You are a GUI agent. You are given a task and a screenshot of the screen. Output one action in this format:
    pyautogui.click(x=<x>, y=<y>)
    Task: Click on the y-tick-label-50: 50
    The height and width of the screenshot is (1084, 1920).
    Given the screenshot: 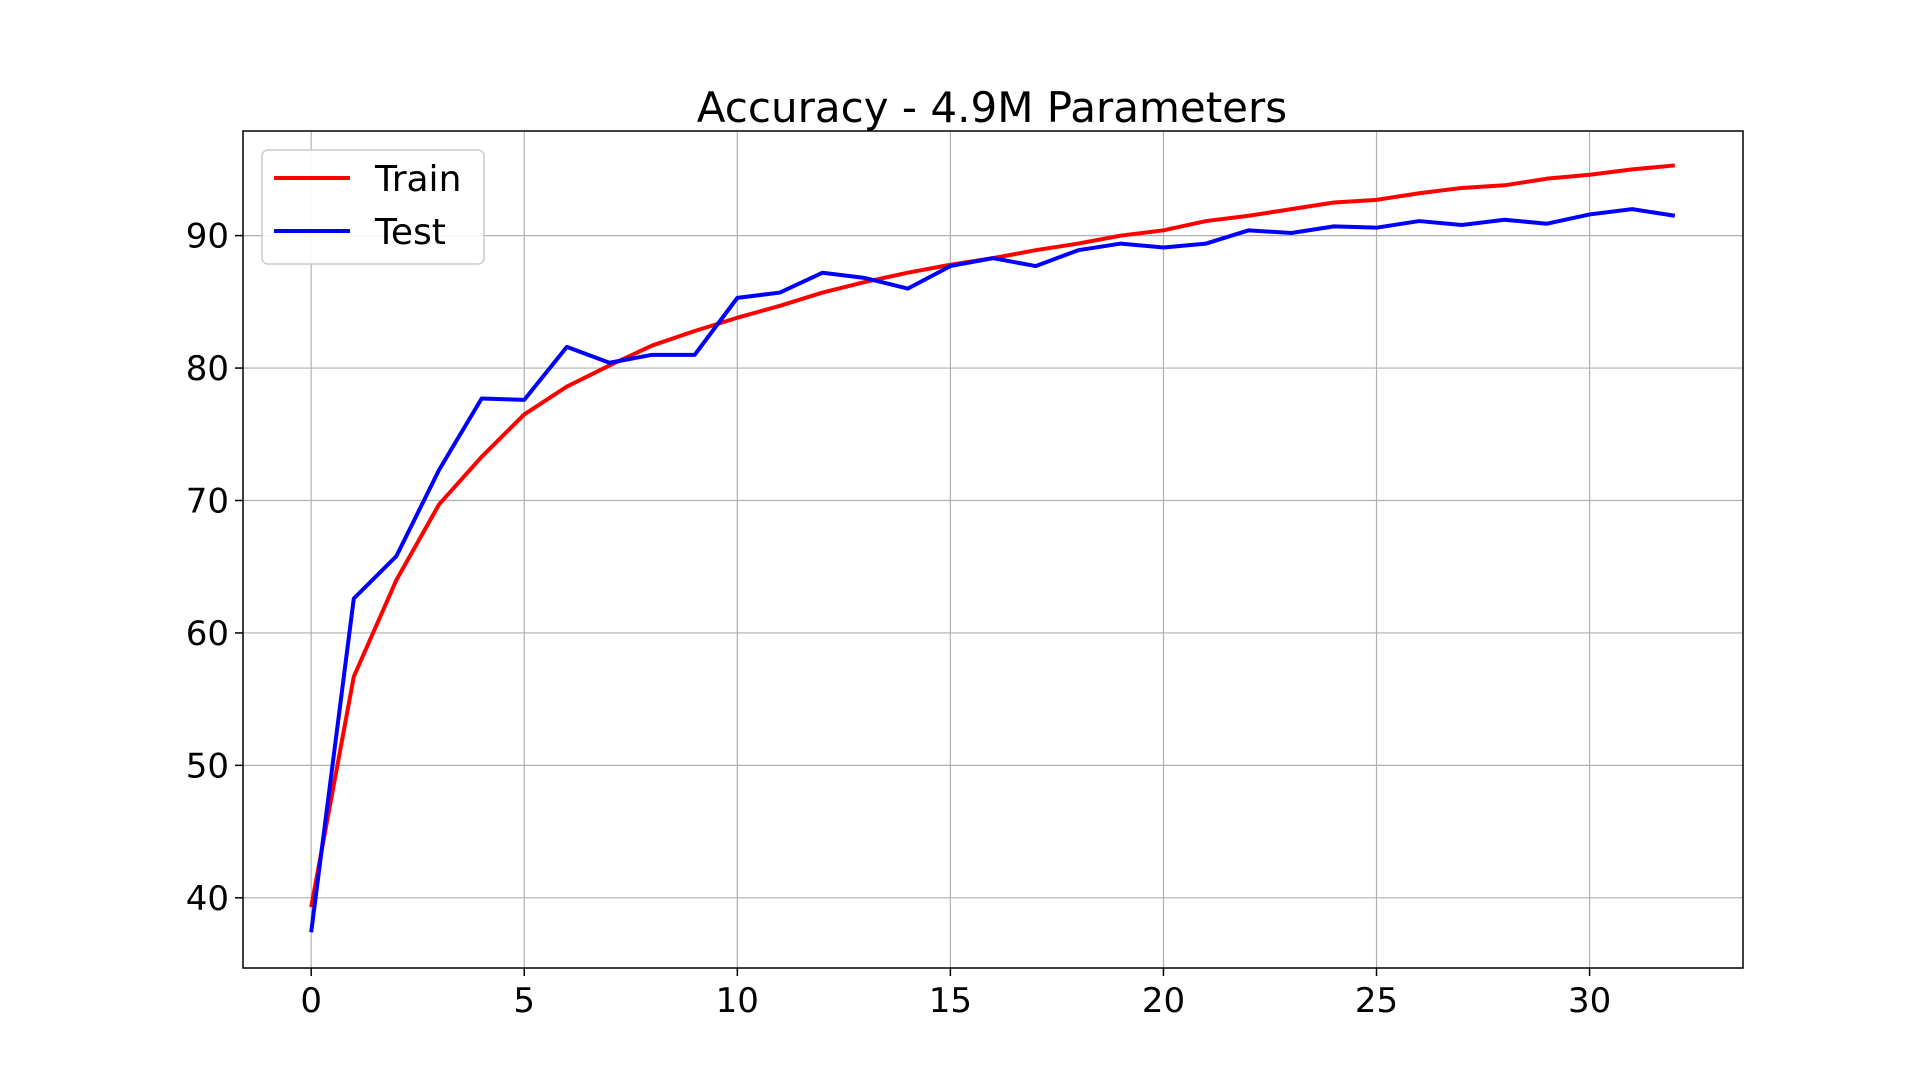 What is the action you would take?
    pyautogui.click(x=207, y=766)
    